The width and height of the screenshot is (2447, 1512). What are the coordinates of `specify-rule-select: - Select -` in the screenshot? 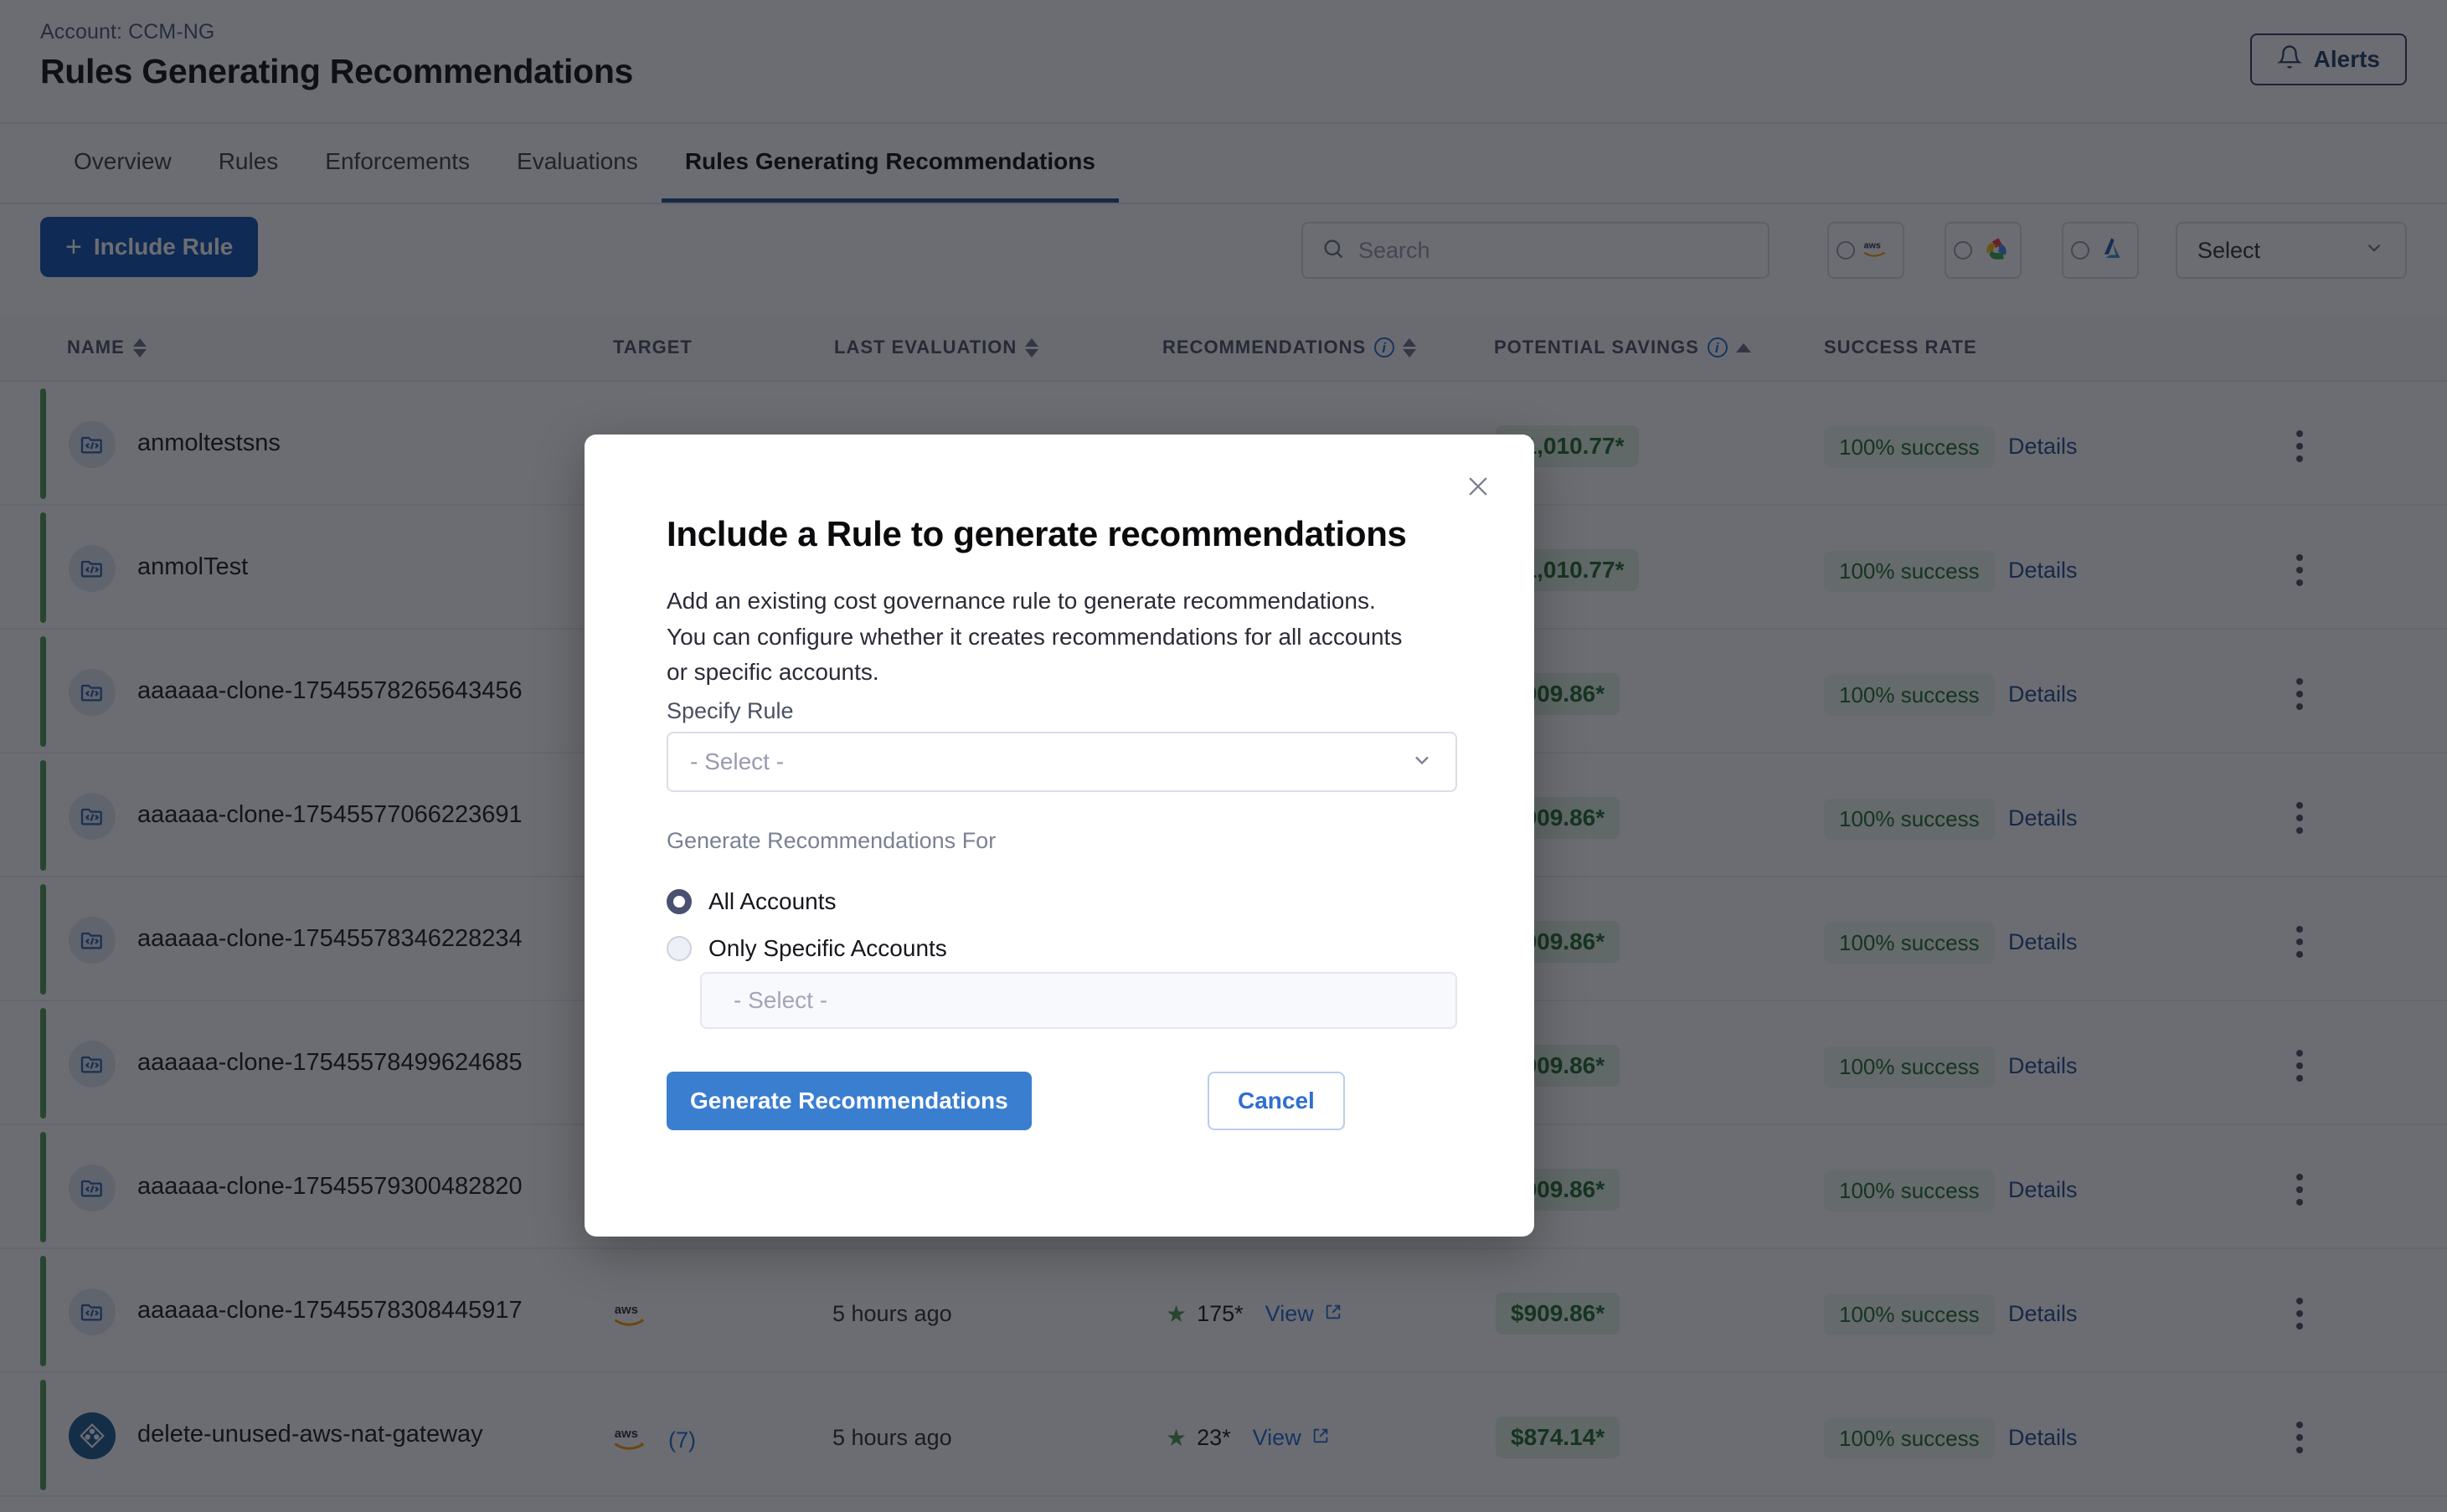 It's located at (1062, 762).